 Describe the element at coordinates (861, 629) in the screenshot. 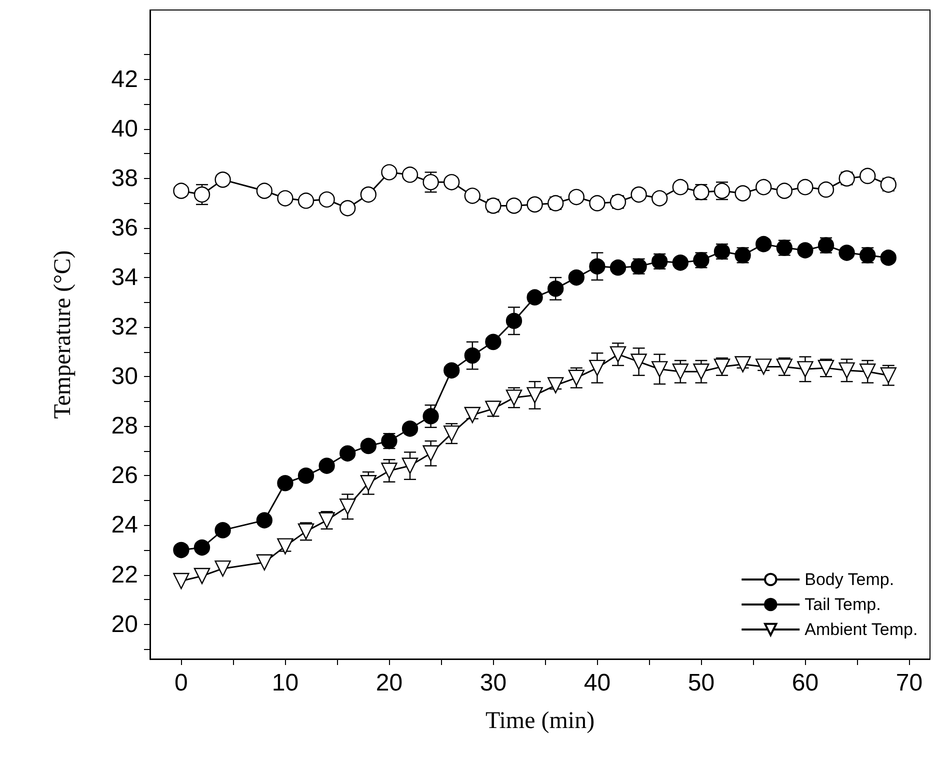

I see `legend-label: Ambient Temp.` at that location.